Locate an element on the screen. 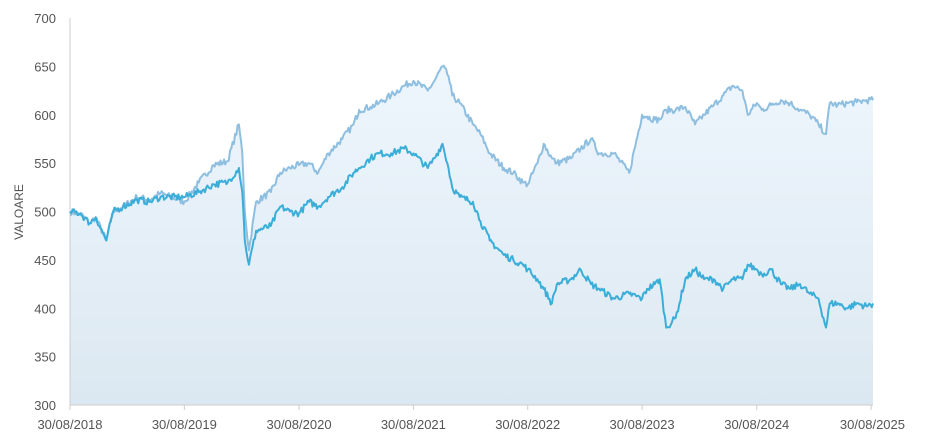  y-axis-label: VALOARE is located at coordinates (19, 212).